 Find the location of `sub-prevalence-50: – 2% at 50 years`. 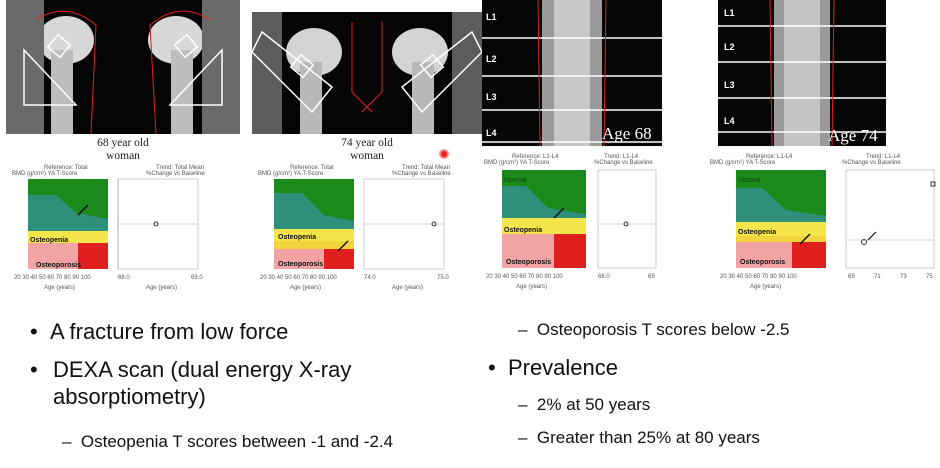

sub-prevalence-50: – 2% at 50 years is located at coordinates (584, 405).